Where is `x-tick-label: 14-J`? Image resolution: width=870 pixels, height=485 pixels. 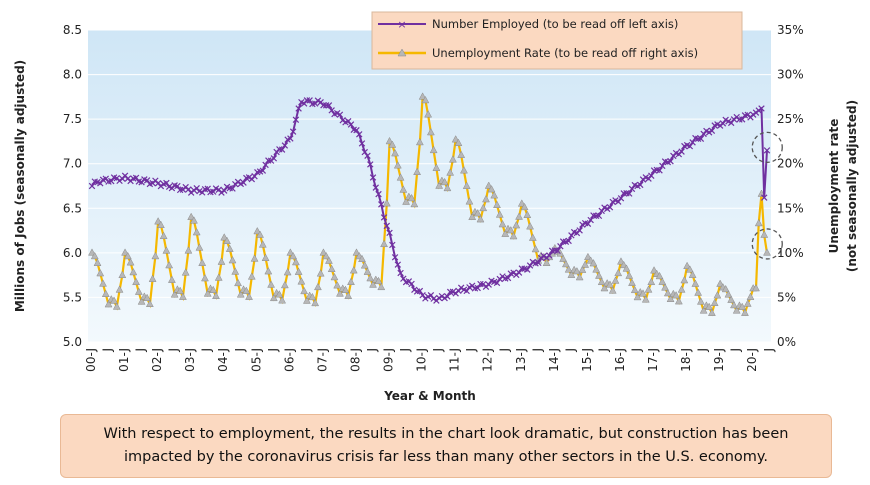
x-tick-label: 14-J is located at coordinates (554, 360).